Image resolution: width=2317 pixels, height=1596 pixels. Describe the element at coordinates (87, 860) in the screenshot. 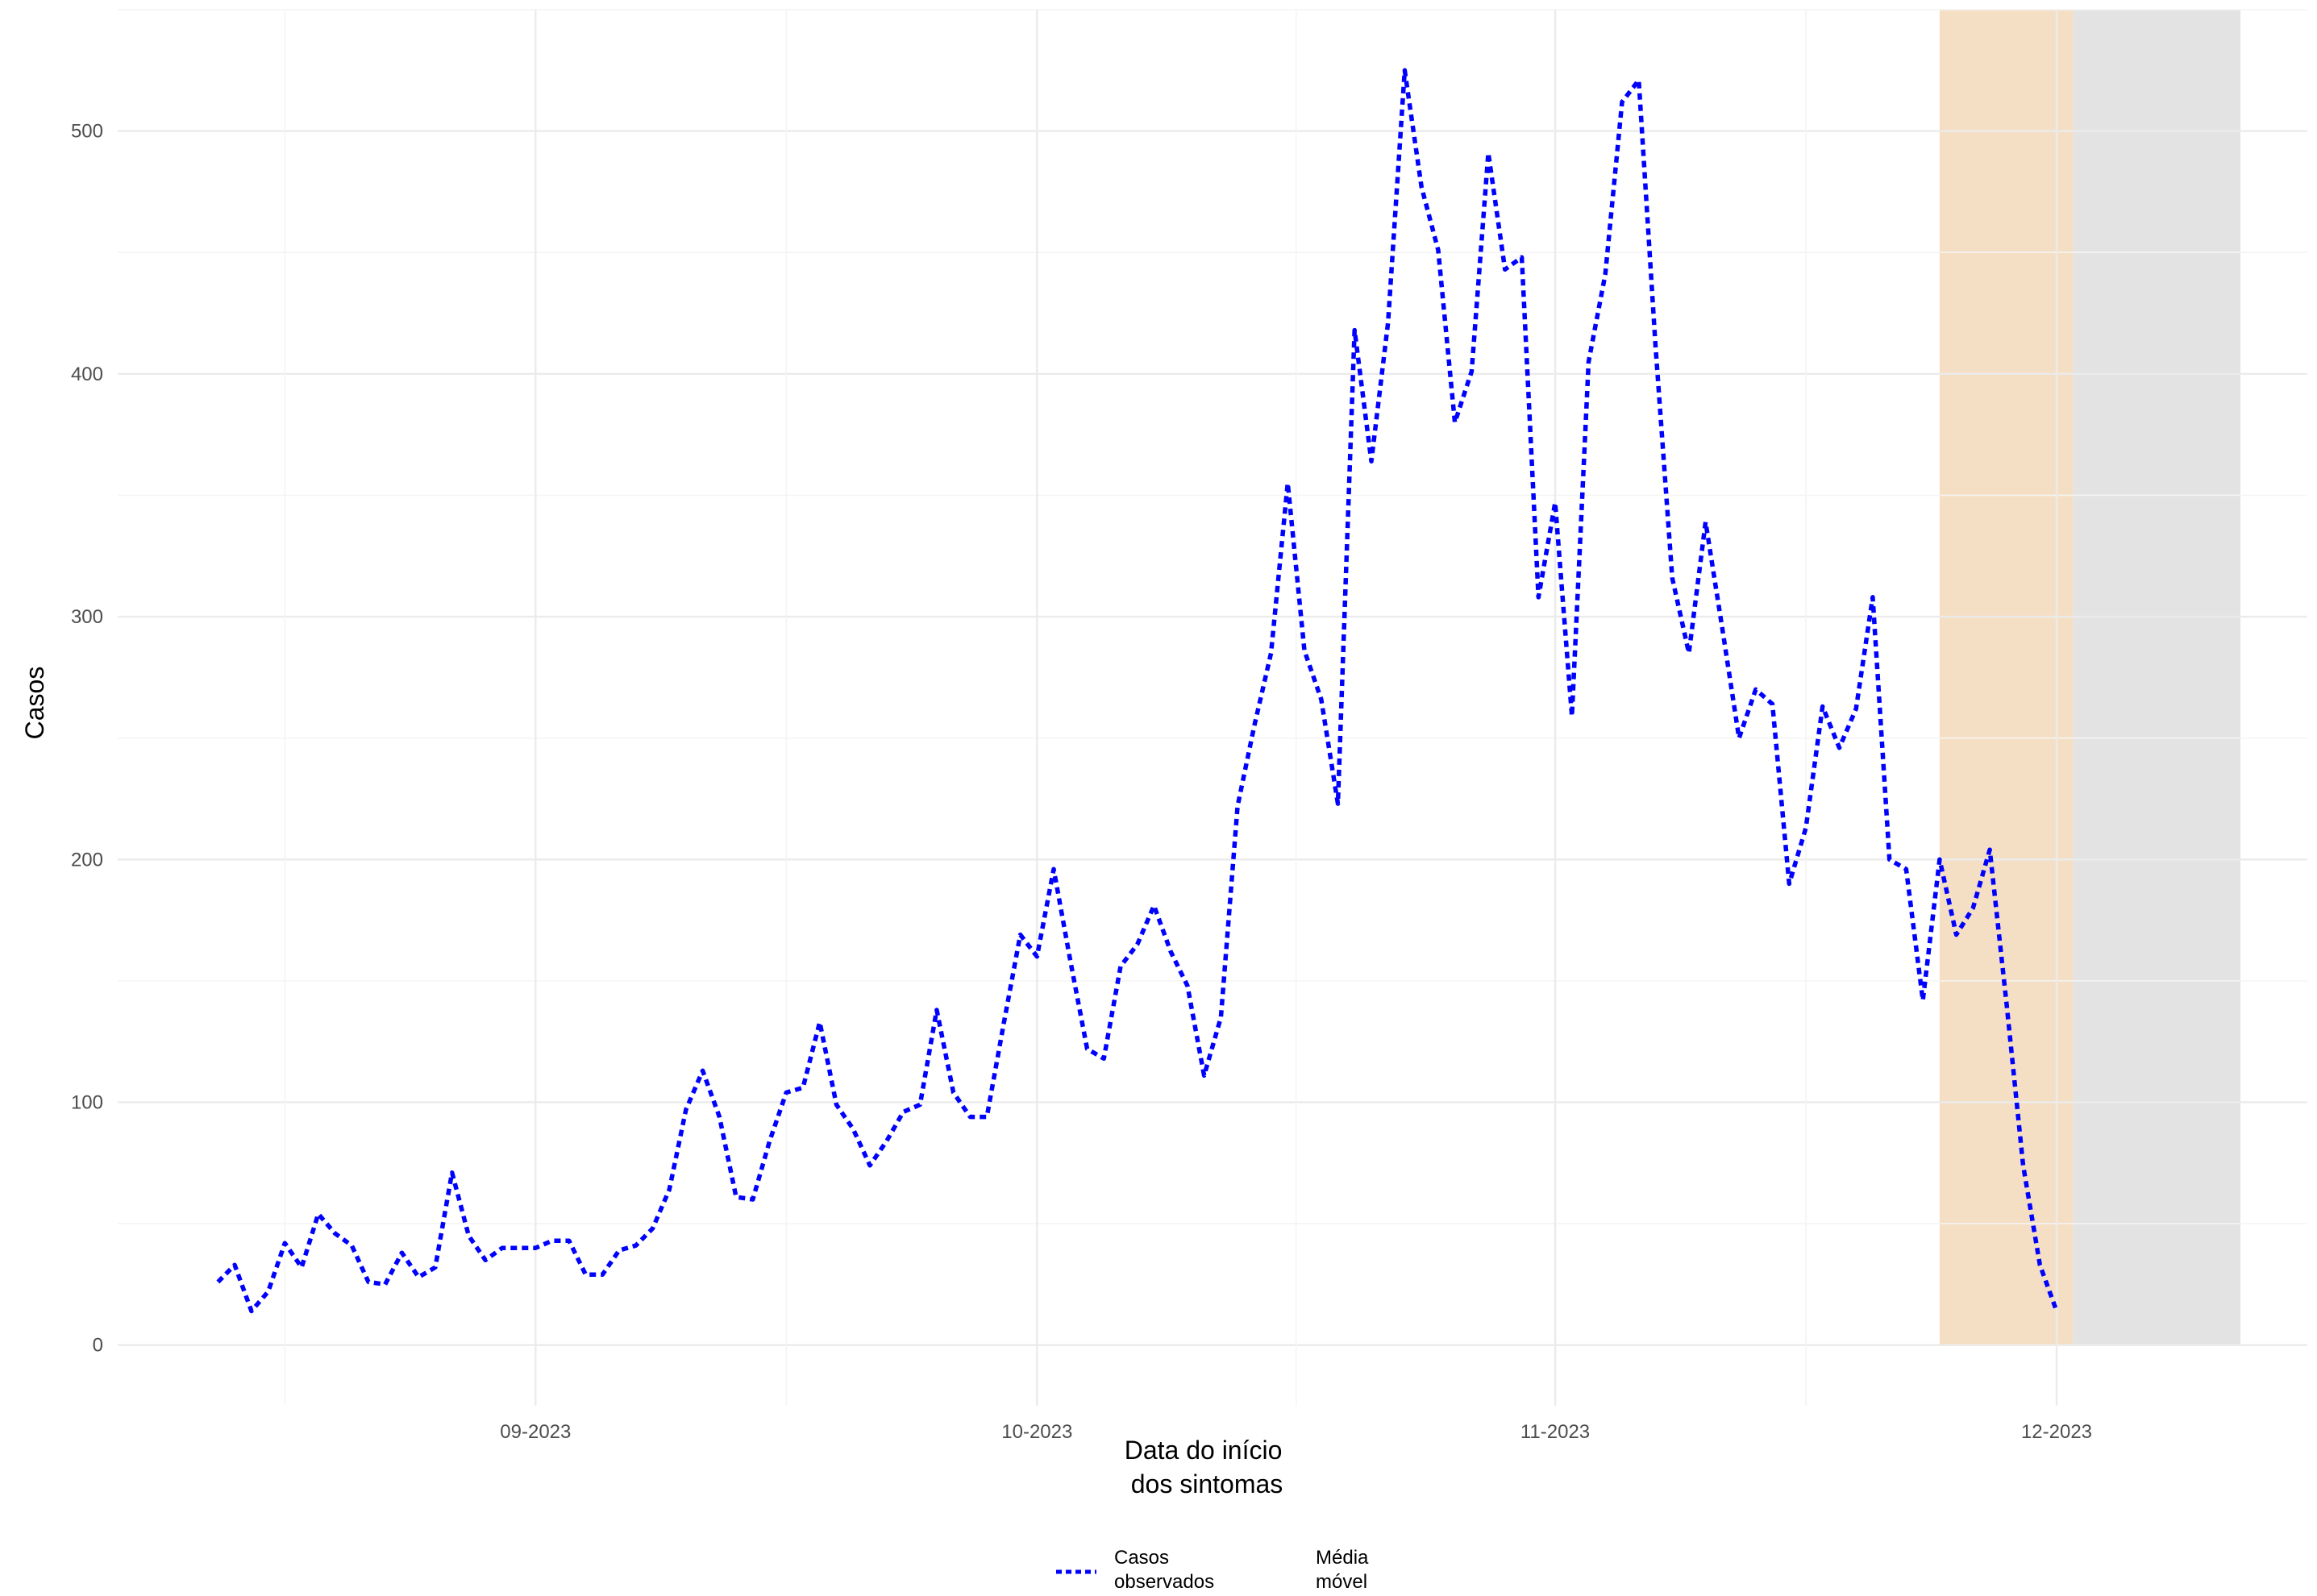

I see `y-tick-label: 200` at that location.